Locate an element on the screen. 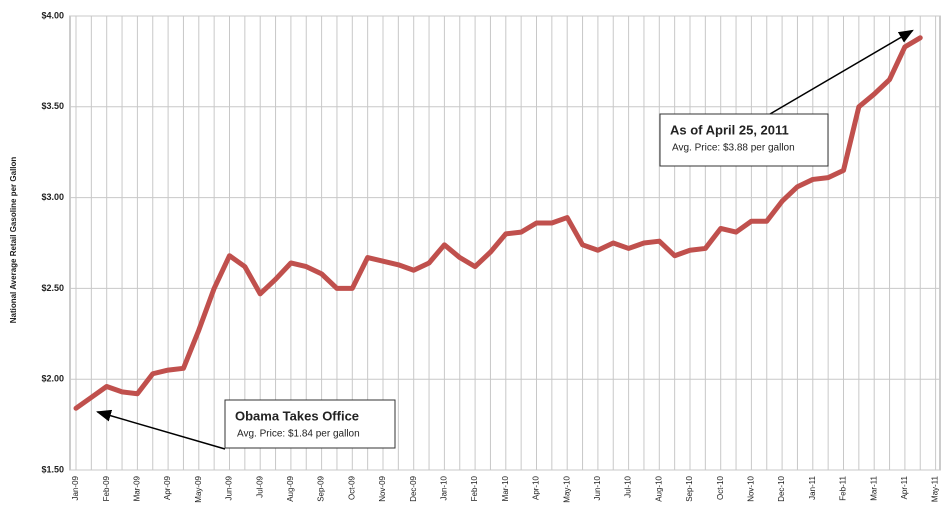 The width and height of the screenshot is (946, 514). x-tick-label: Jan-10 is located at coordinates (444, 487).